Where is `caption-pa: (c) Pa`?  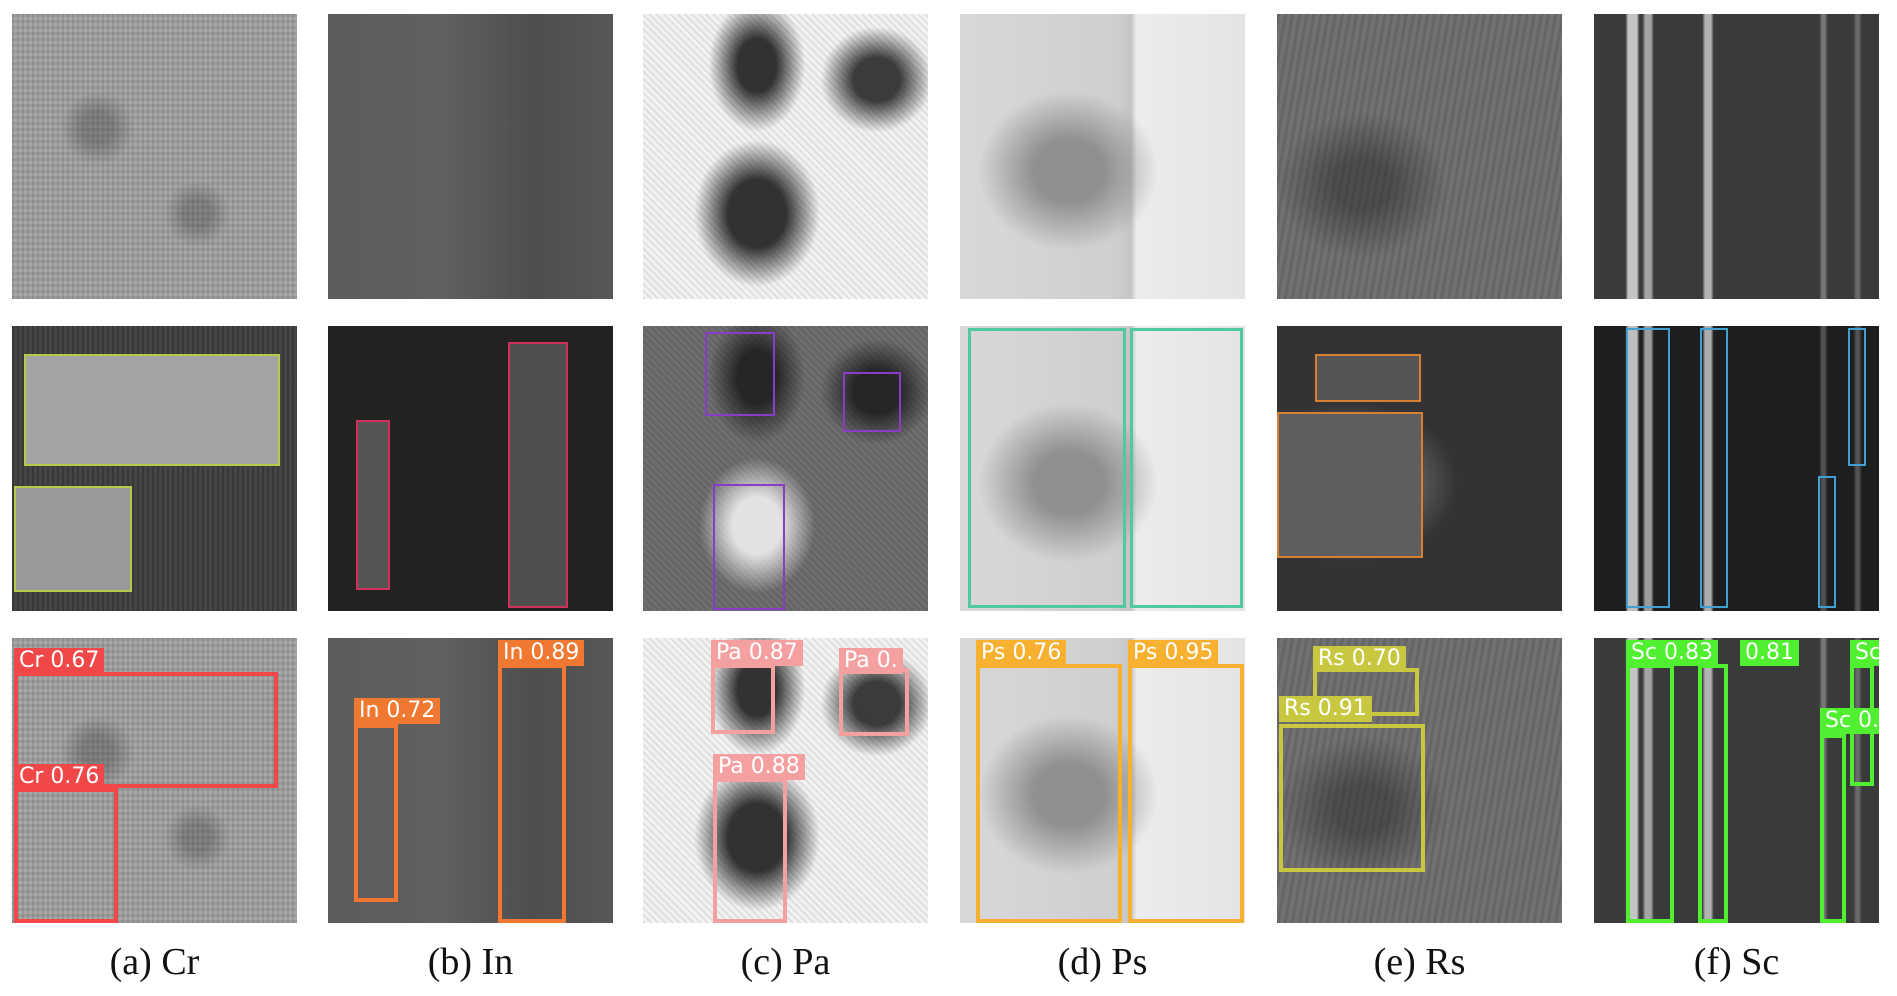
caption-pa: (c) Pa is located at coordinates (785, 962).